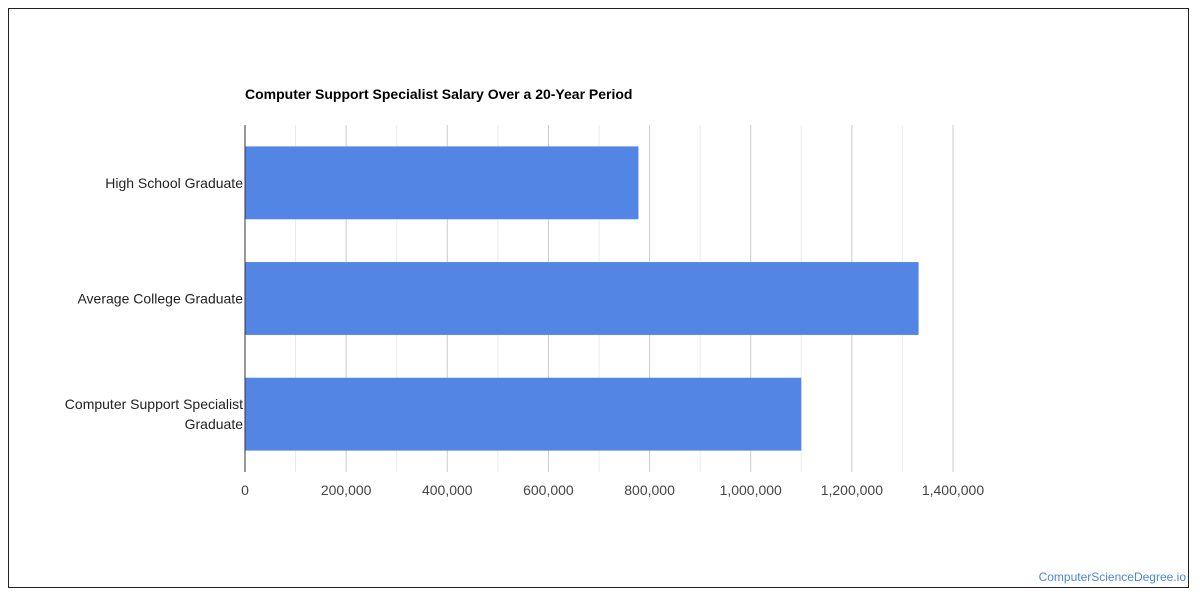  What do you see at coordinates (214, 424) in the screenshot?
I see `category-label: Graduate` at bounding box center [214, 424].